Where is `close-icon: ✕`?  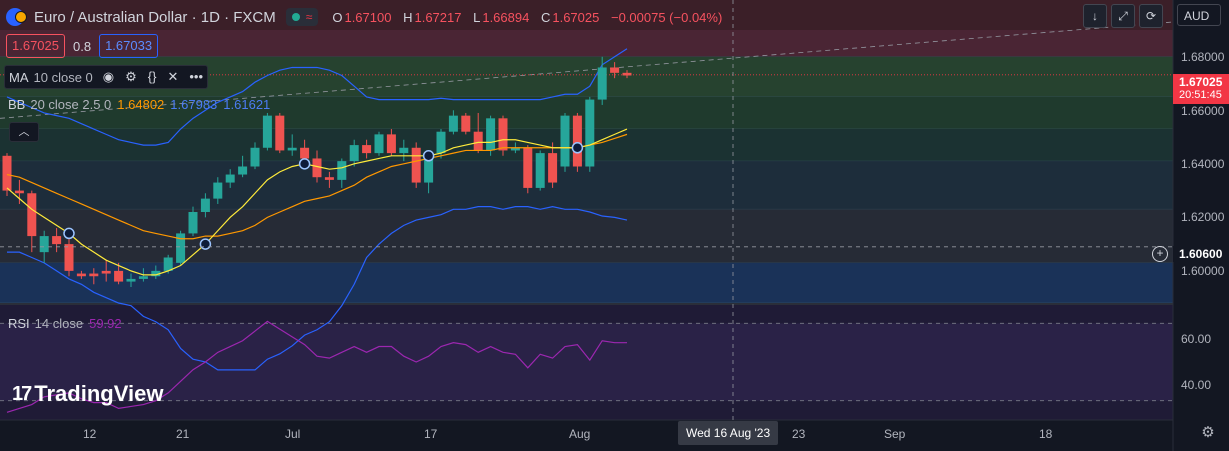
close-icon: ✕ is located at coordinates (173, 76).